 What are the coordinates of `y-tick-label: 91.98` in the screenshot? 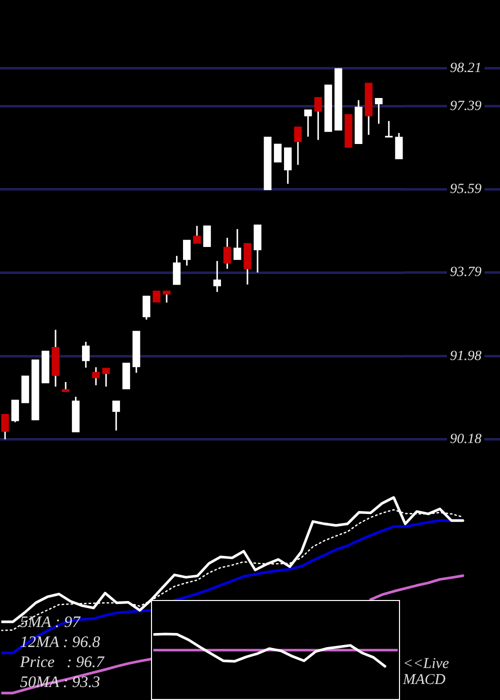 It's located at (466, 356).